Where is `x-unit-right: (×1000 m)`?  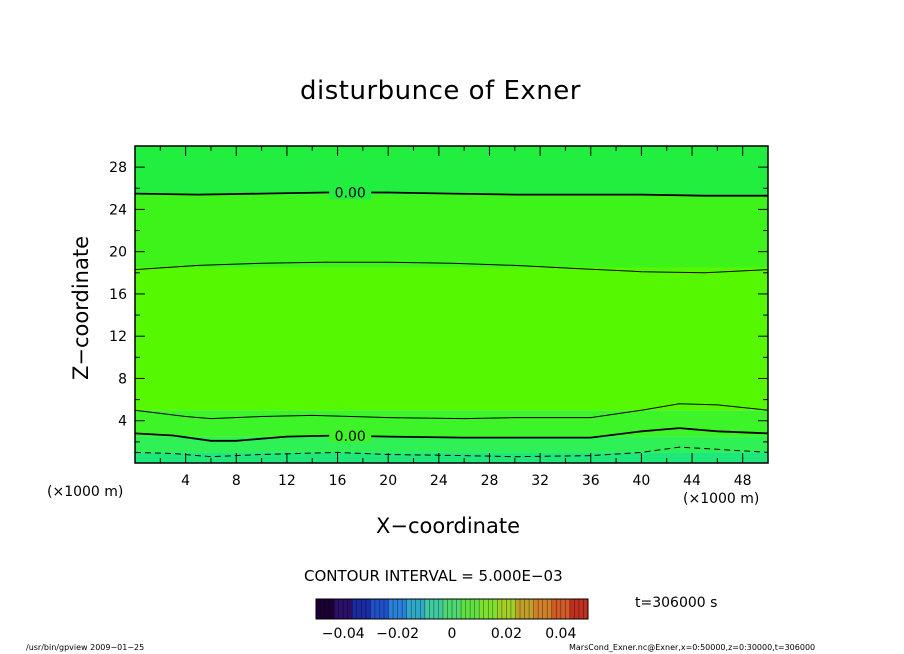
x-unit-right: (×1000 m) is located at coordinates (721, 499).